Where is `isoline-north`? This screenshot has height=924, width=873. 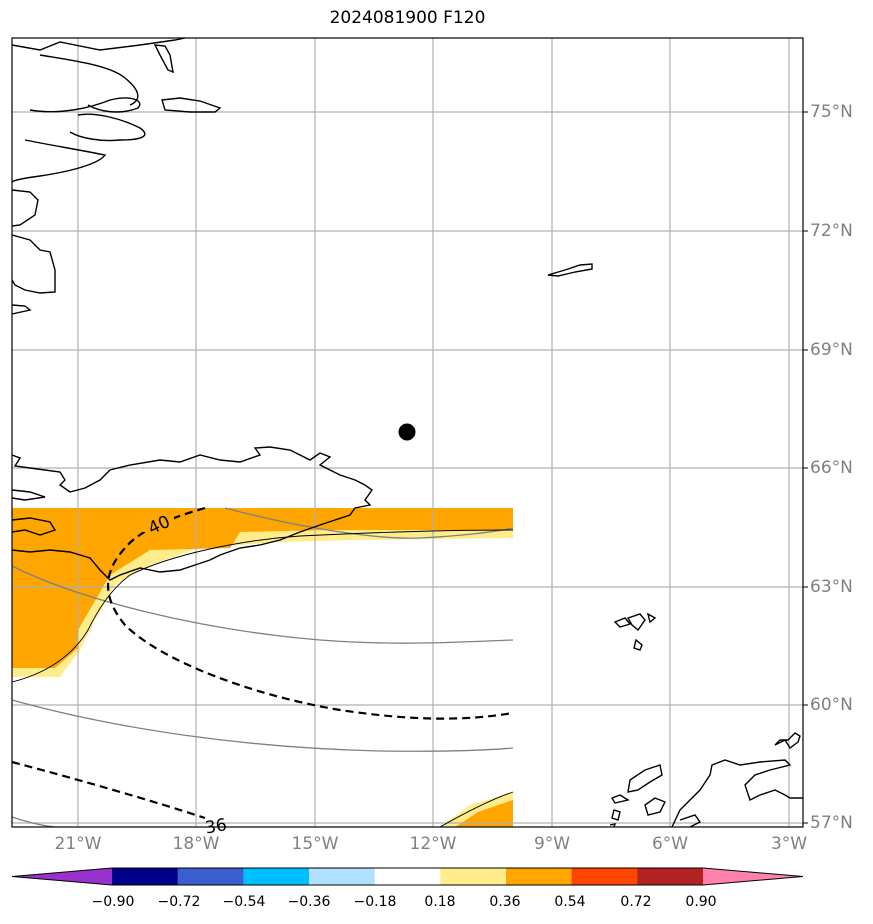 isoline-north is located at coordinates (369, 523).